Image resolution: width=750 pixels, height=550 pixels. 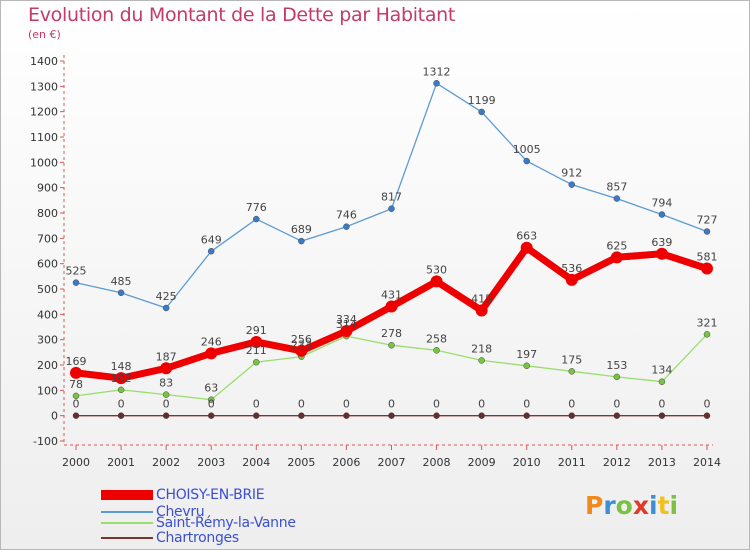 What do you see at coordinates (571, 359) in the screenshot?
I see `data-label-saint-r-my-la-vanne: 175` at bounding box center [571, 359].